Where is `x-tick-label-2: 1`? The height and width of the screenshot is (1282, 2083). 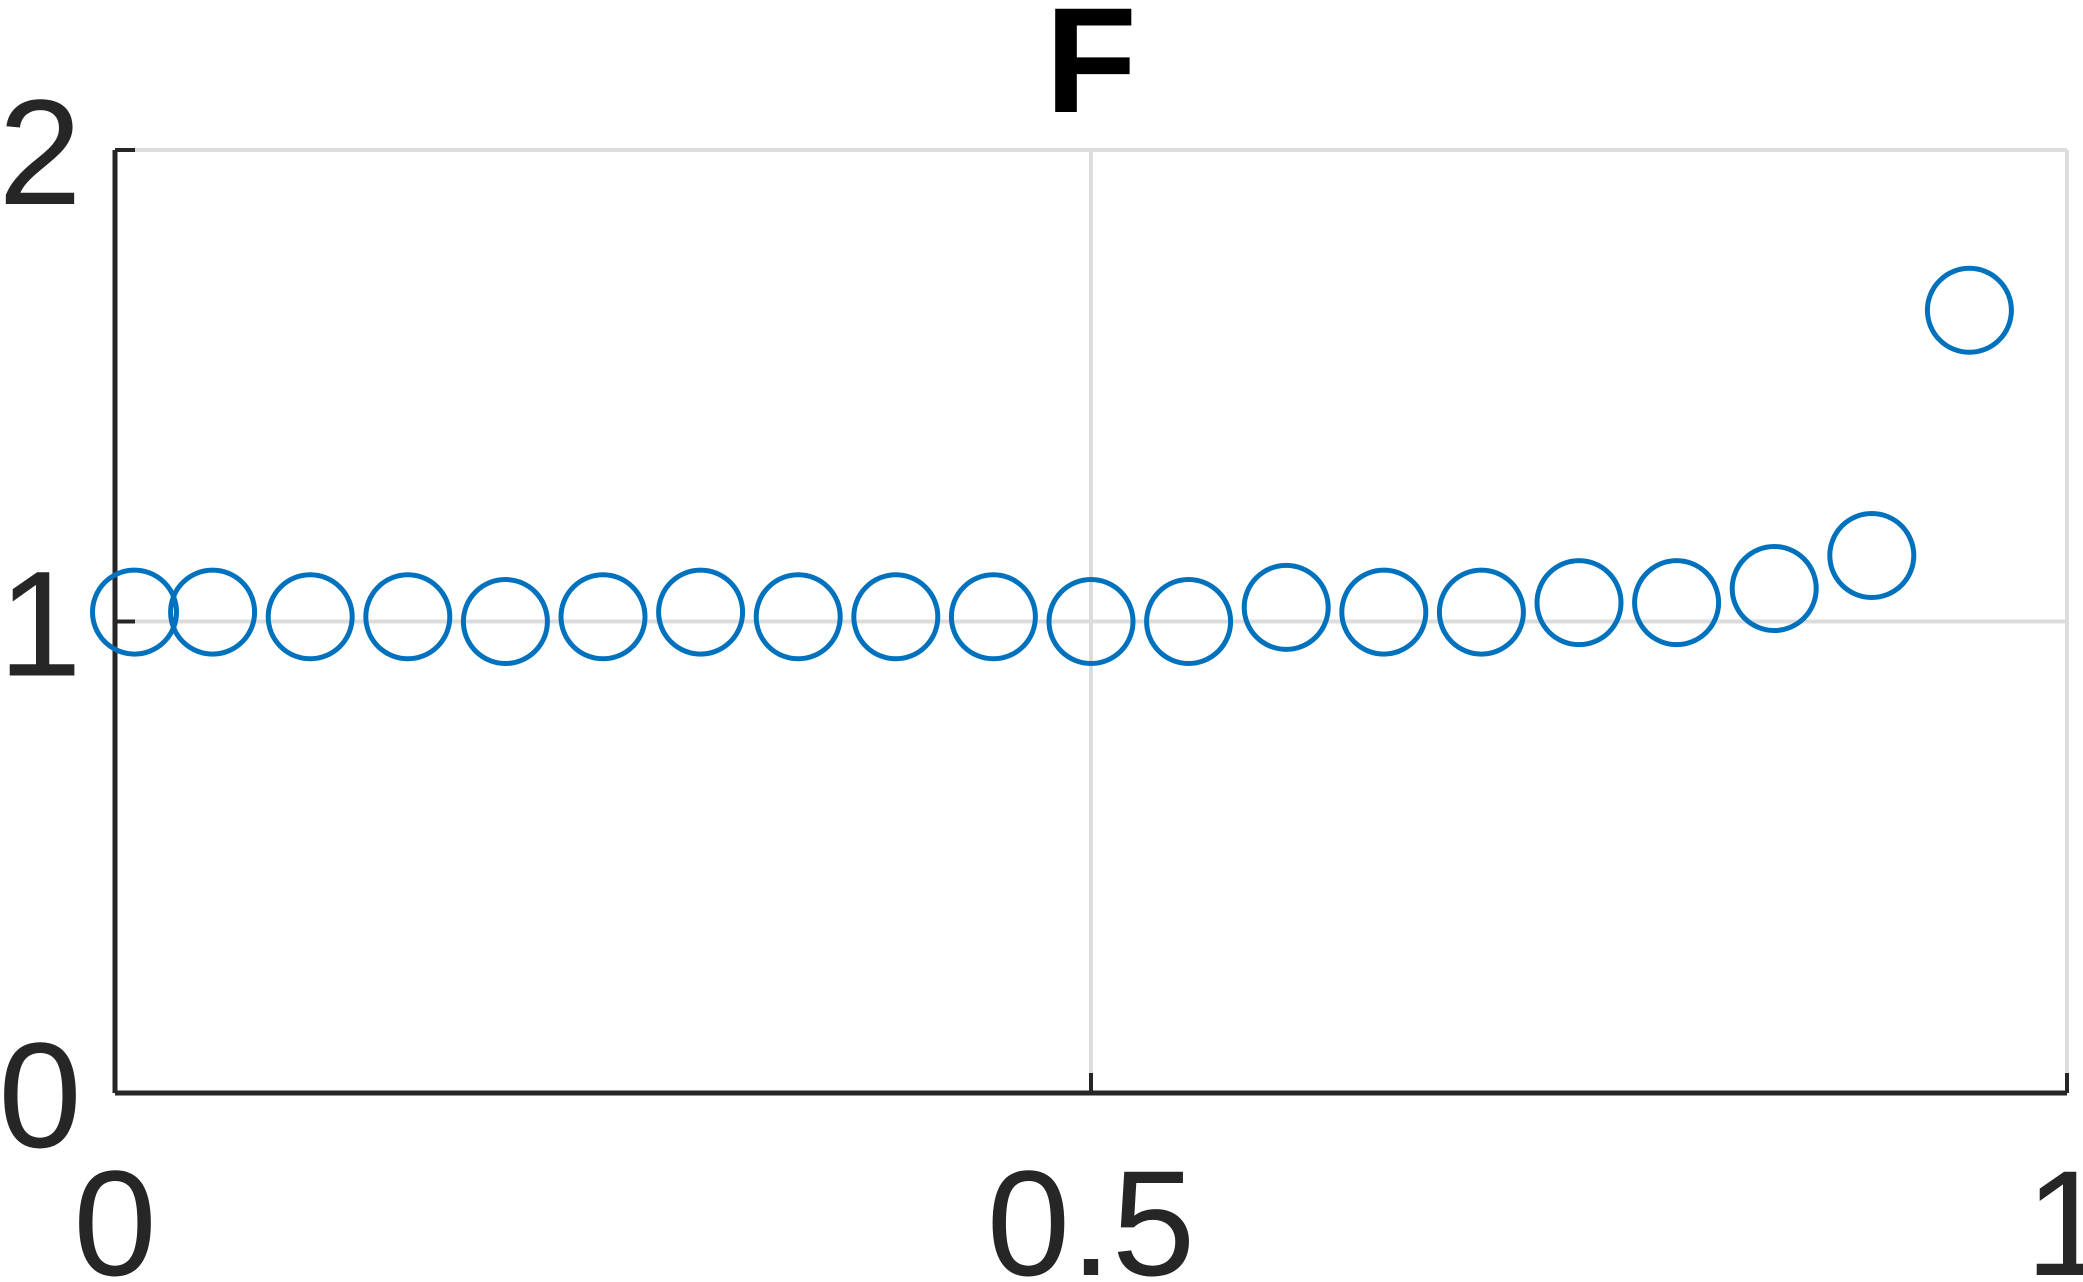 x-tick-label-2: 1 is located at coordinates (2054, 1210).